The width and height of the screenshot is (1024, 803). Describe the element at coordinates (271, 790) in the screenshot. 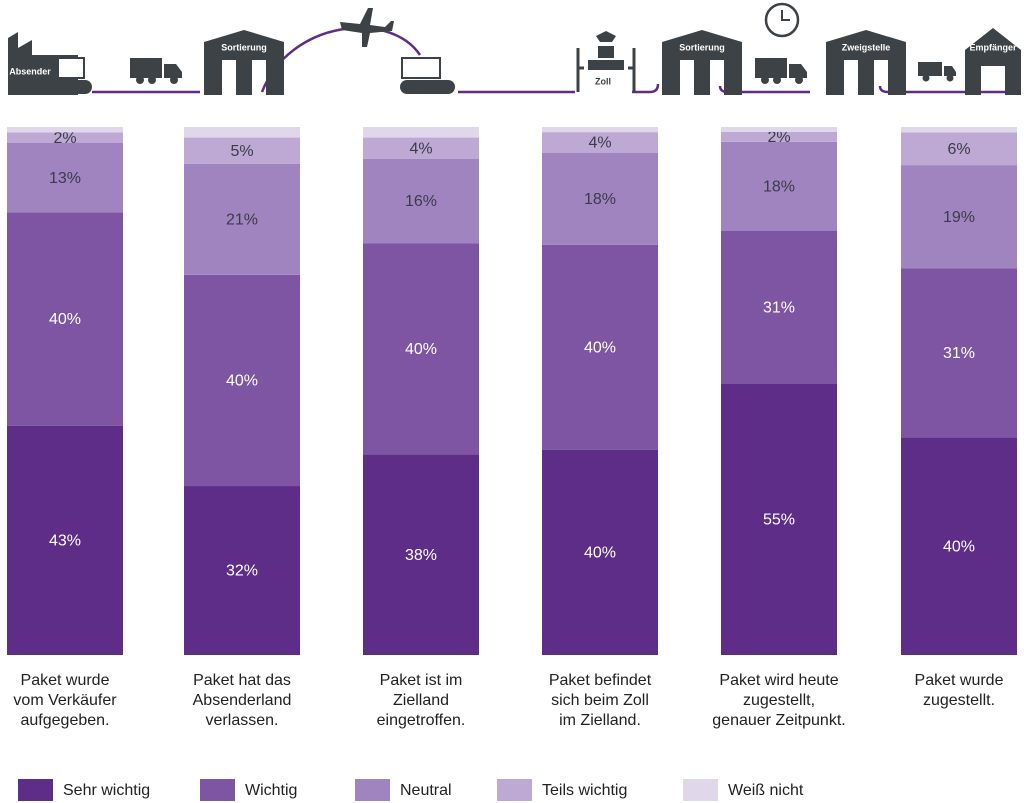

I see `legend-label: Wichtig` at that location.